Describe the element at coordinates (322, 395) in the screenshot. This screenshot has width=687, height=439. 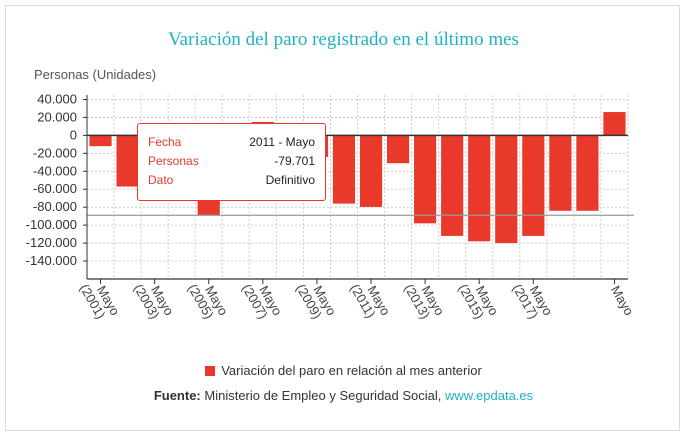
I see `source-text: Ministerio de Empleo y Seguridad Social,` at that location.